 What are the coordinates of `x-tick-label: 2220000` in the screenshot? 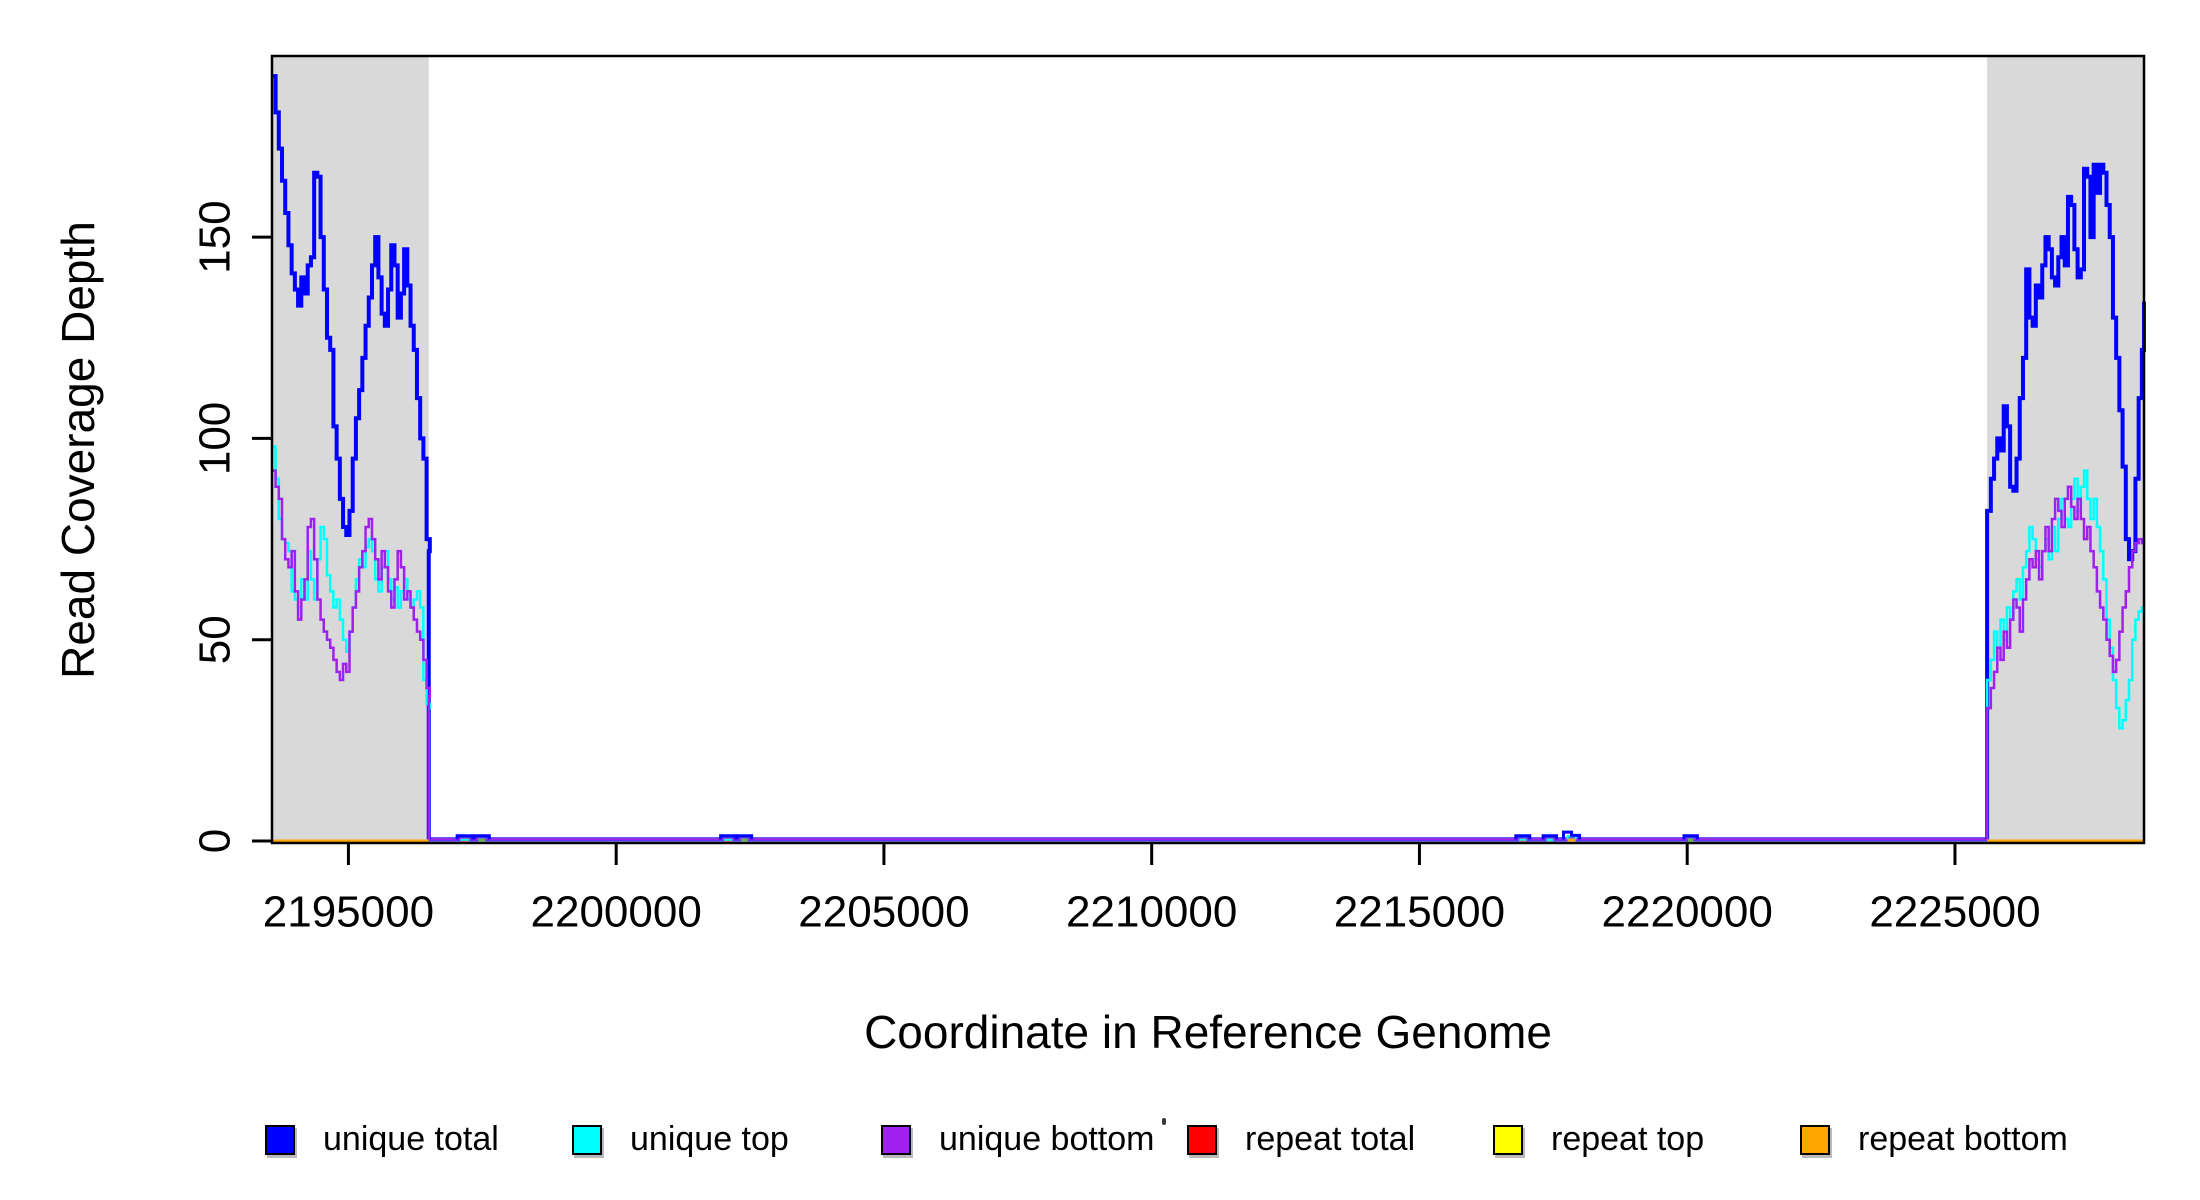 It's located at (1687, 912).